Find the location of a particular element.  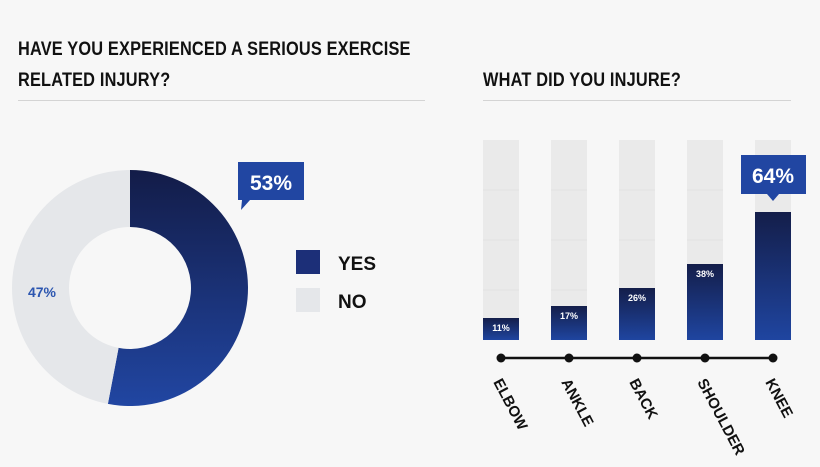

knee-callout: 64% is located at coordinates (773, 178).